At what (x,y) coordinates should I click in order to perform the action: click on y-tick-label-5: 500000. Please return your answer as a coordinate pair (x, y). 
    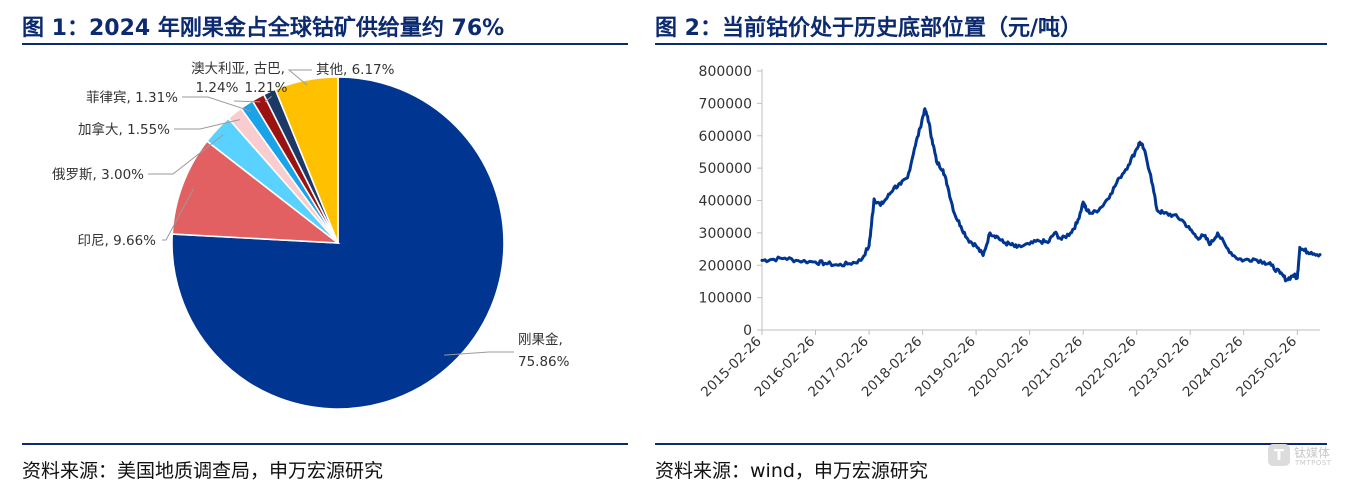
    Looking at the image, I should click on (725, 169).